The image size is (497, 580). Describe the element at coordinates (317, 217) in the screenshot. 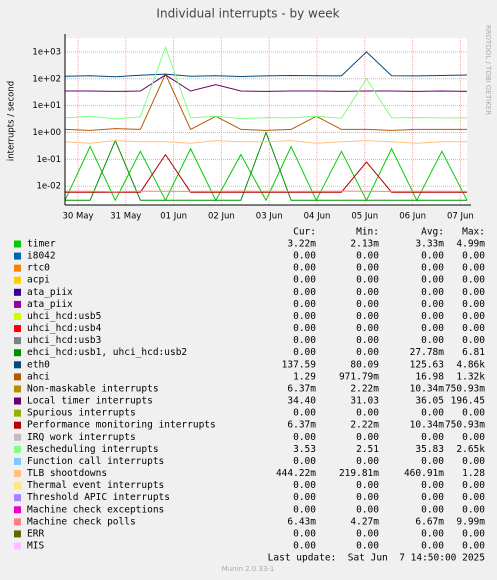

I see `x-tick-label: 04 Jun` at that location.